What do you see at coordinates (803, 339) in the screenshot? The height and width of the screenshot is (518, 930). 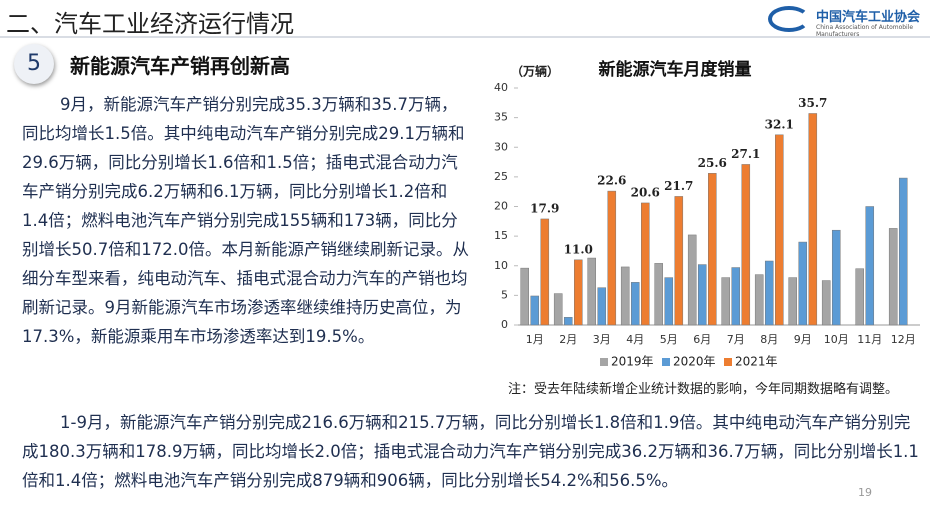 I see `x-tick-label: 9月` at bounding box center [803, 339].